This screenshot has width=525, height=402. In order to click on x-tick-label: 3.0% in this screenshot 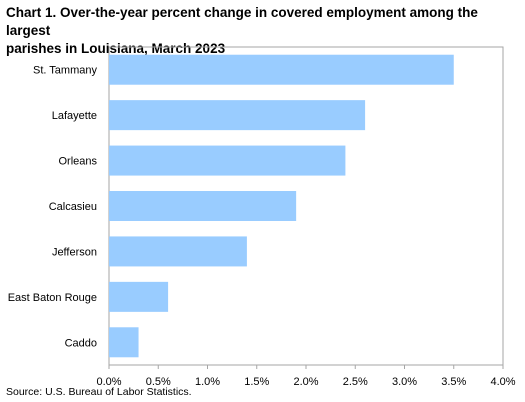, I will do `click(404, 382)`.